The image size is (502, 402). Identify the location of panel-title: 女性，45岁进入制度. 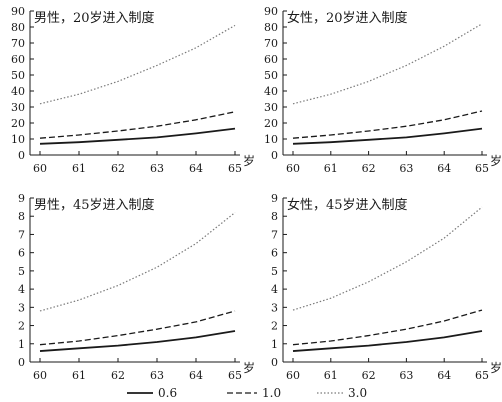
(347, 205).